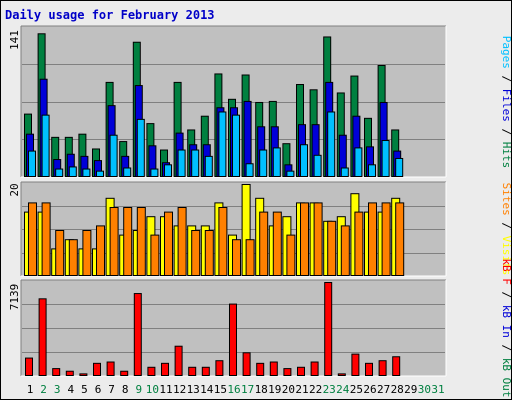  I want to click on x-tick-label-28: 28, so click(397, 389).